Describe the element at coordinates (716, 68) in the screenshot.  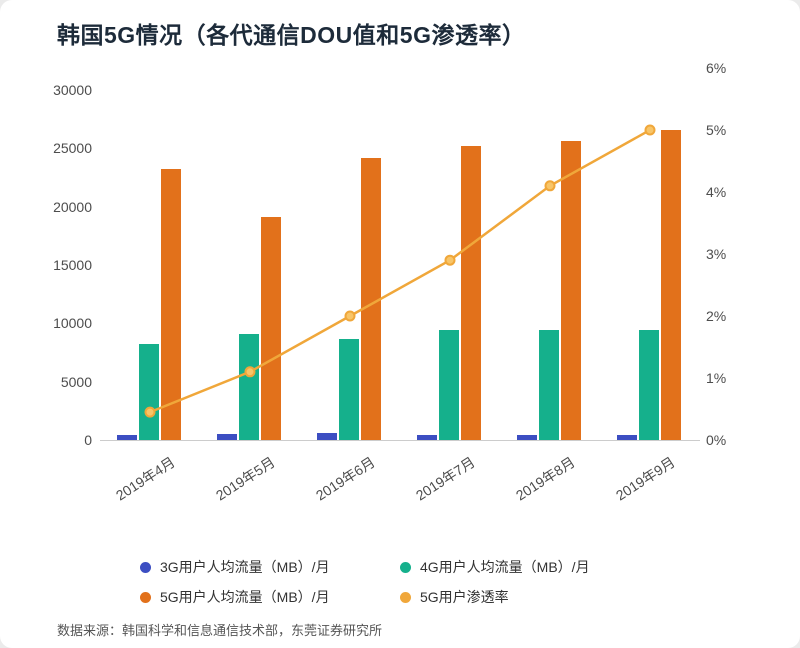
I see `y-axis-right-tick: 6%` at that location.